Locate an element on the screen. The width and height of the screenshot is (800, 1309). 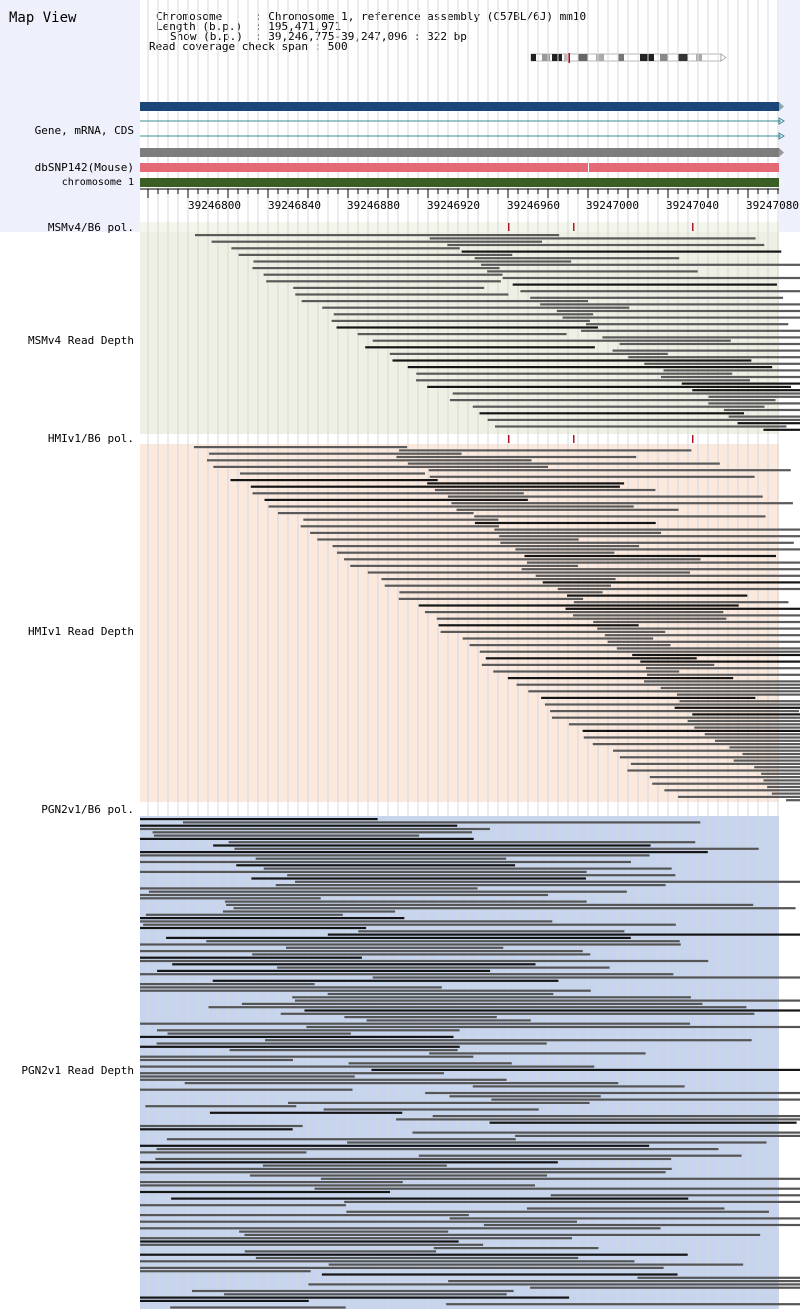
hmi-pol-marker is located at coordinates (509, 439).